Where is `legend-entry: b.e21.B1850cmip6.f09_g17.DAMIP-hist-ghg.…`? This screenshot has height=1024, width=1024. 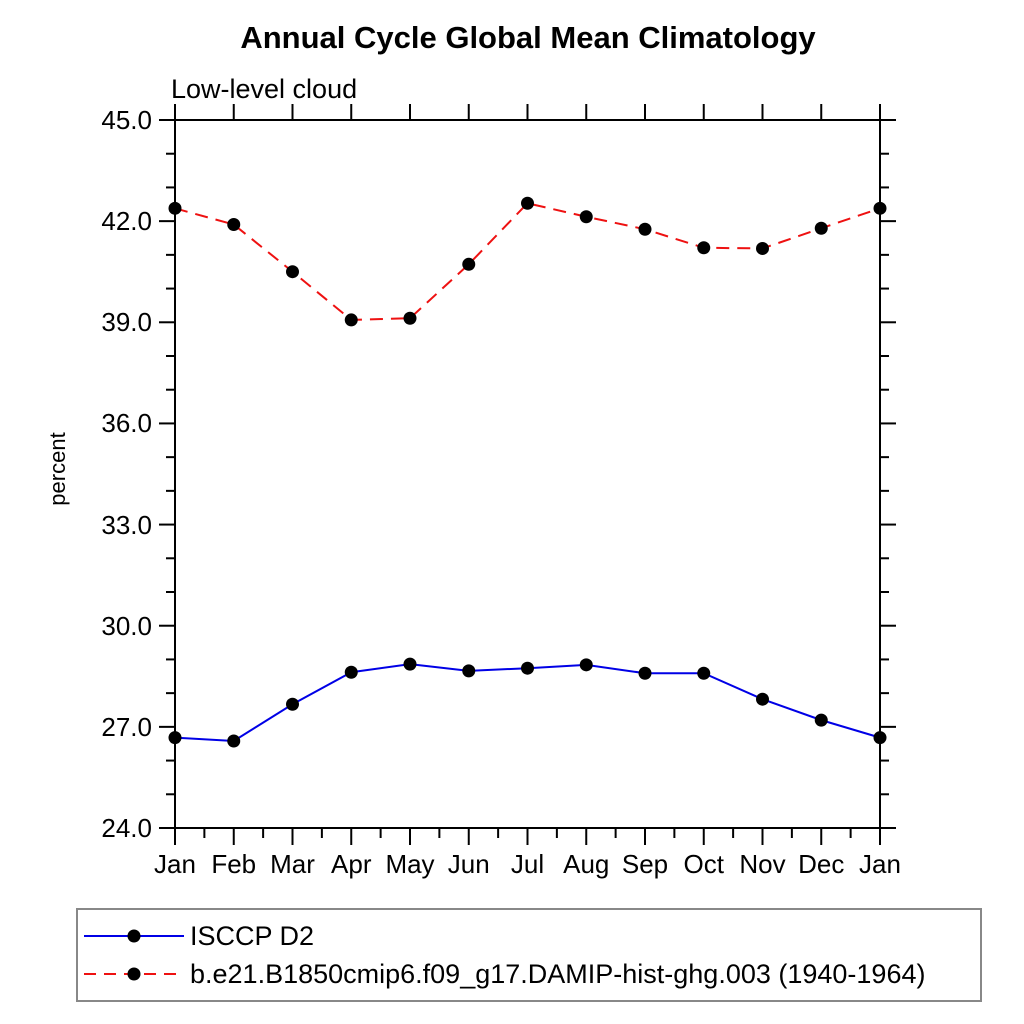
legend-entry: b.e21.B1850cmip6.f09_g17.DAMIP-hist-ghg.… is located at coordinates (531, 974).